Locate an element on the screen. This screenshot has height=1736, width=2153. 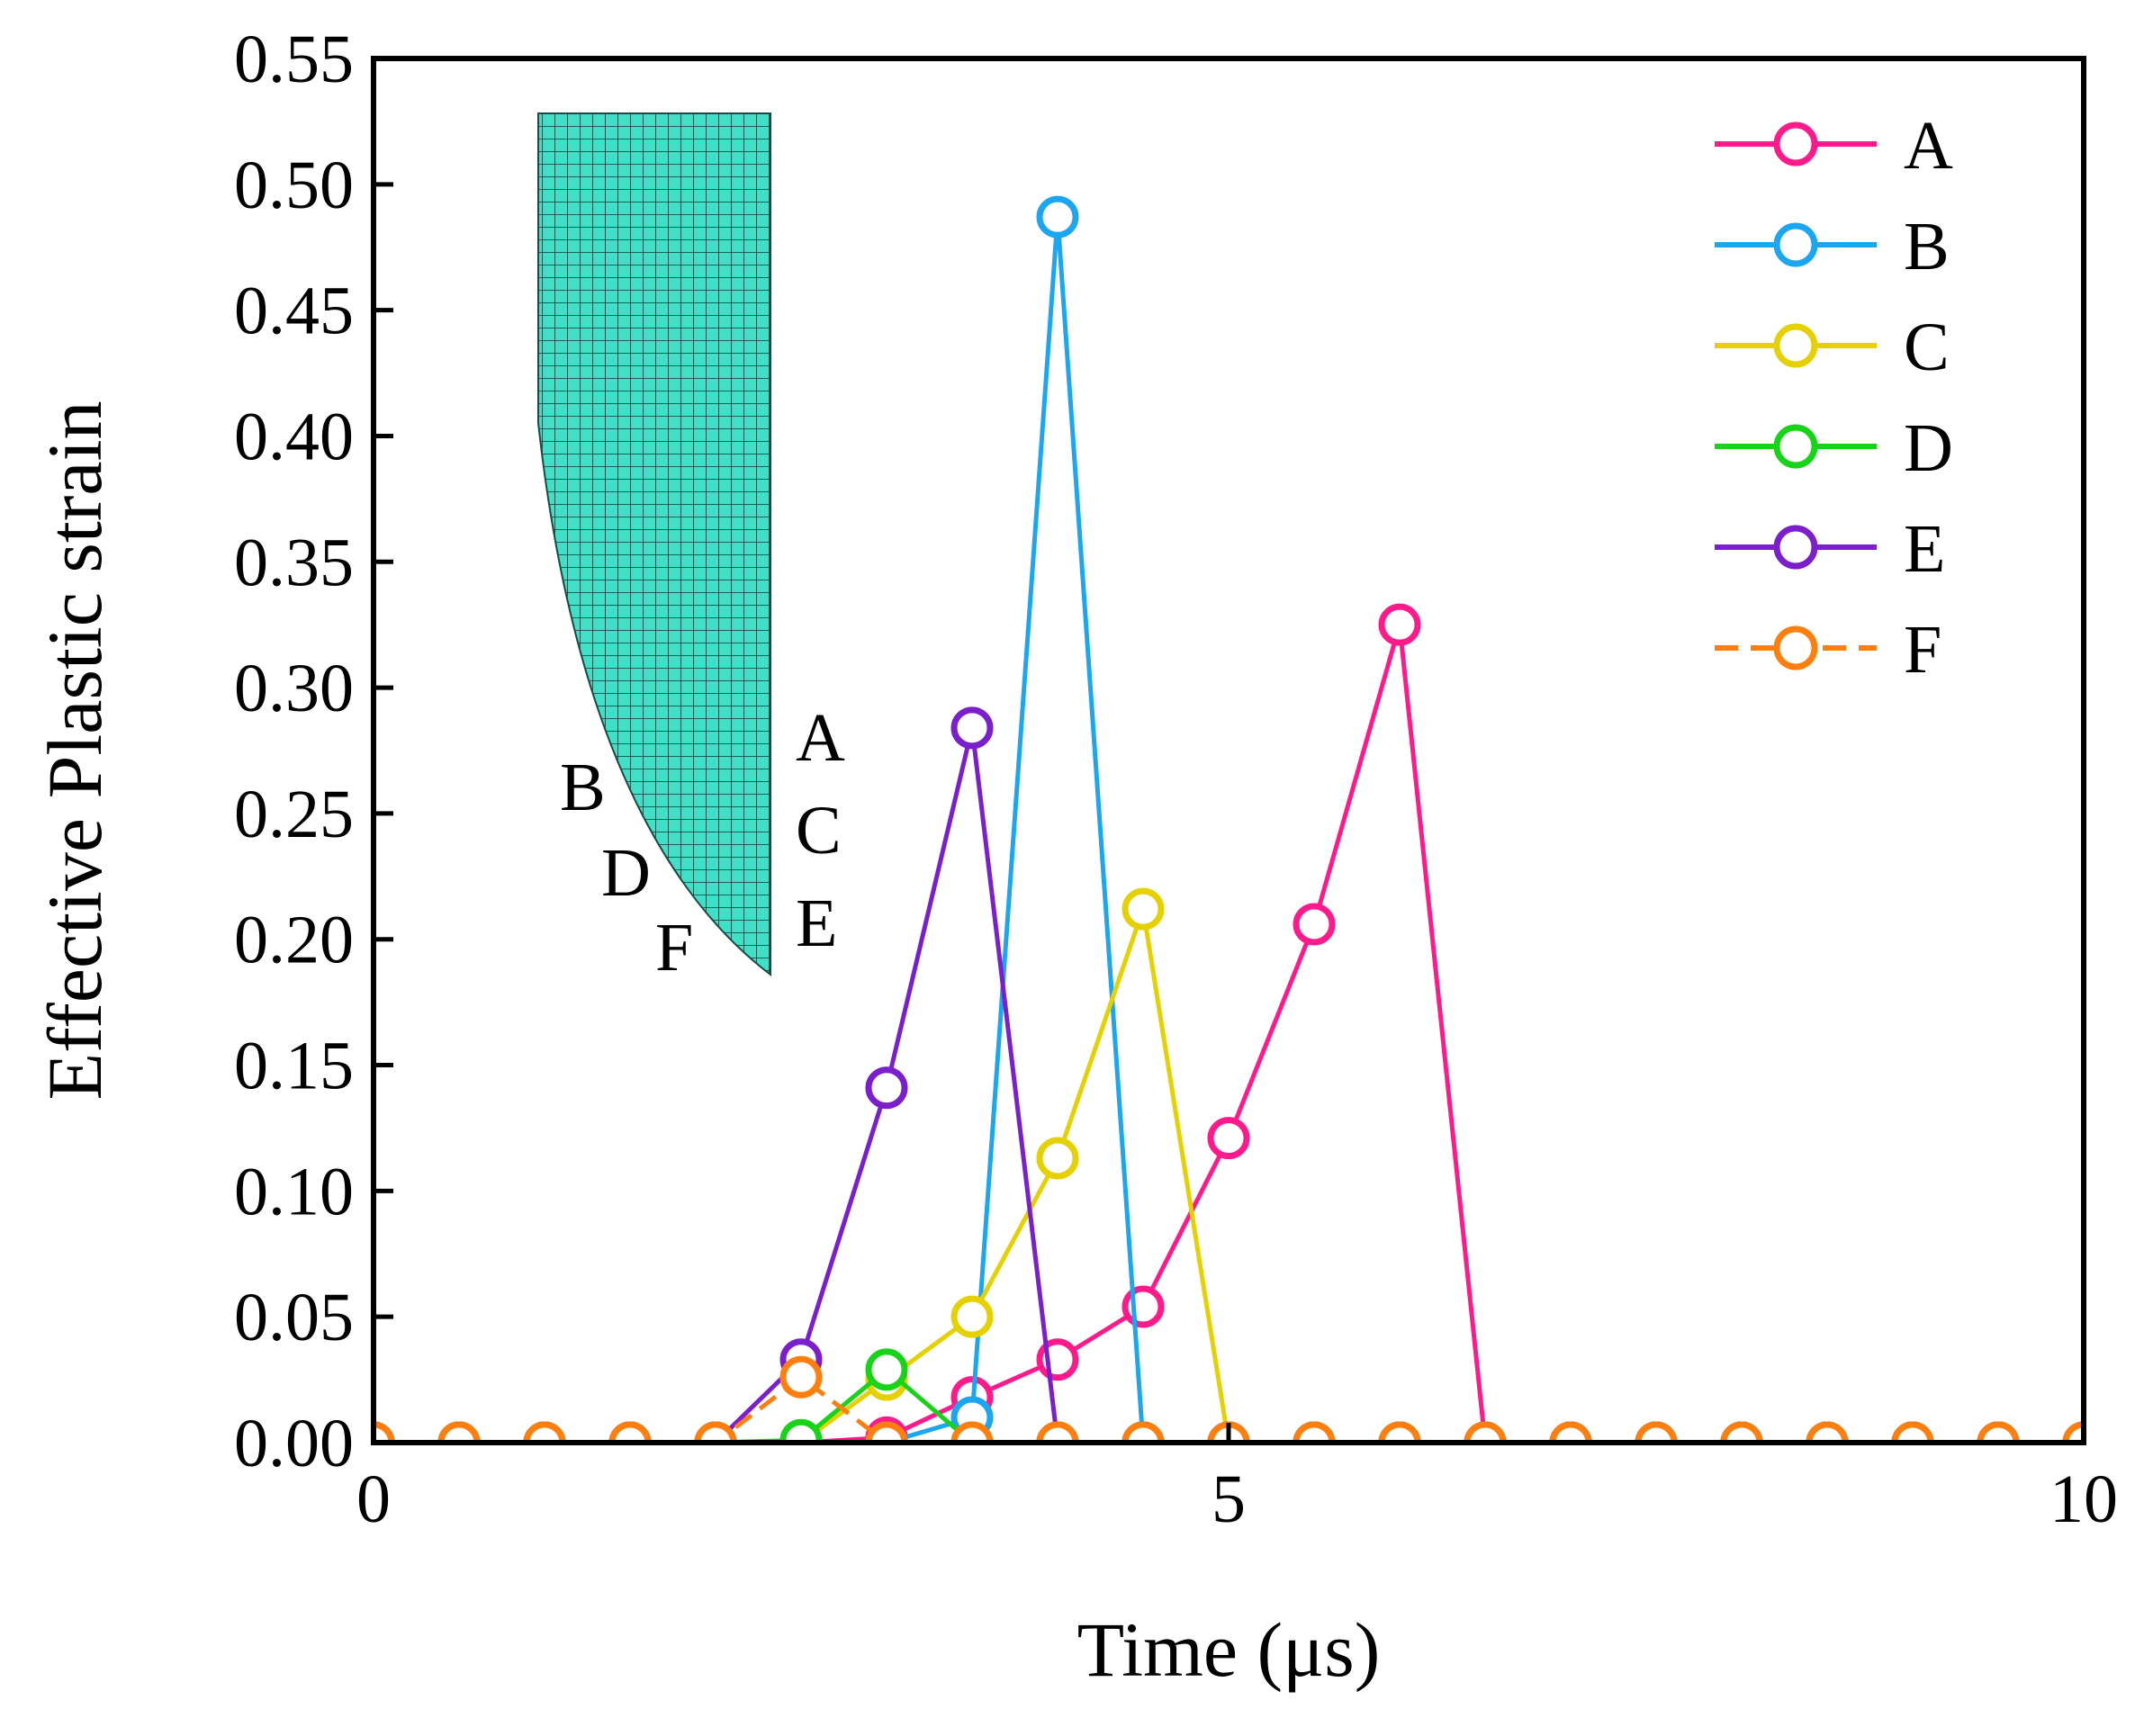
x-axis: 0 5 10 is located at coordinates (1237, 1480).